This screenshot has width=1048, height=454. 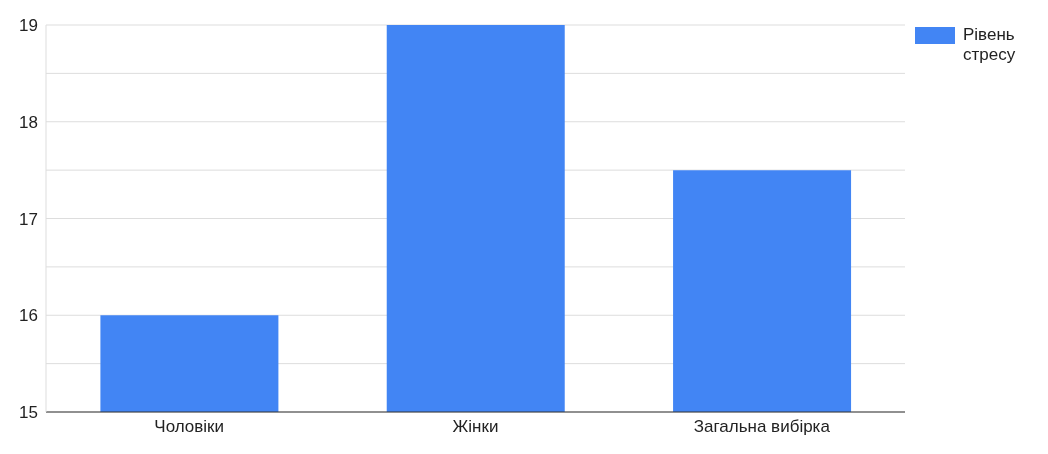 What do you see at coordinates (28, 122) in the screenshot?
I see `y-tick-label: 18` at bounding box center [28, 122].